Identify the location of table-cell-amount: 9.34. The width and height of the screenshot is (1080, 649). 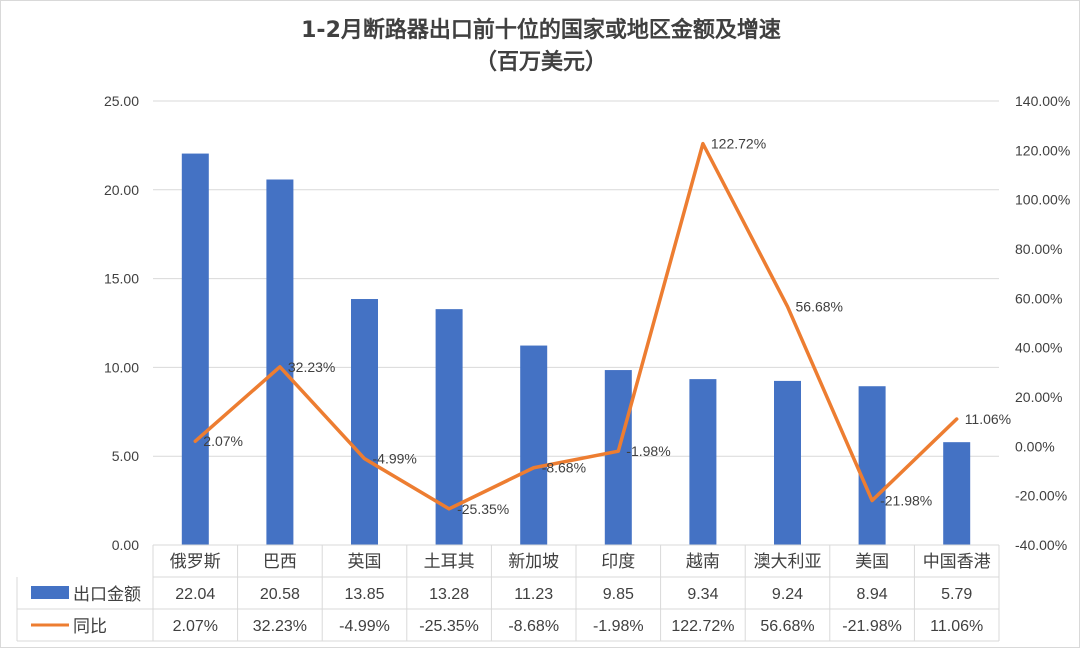
(702, 594).